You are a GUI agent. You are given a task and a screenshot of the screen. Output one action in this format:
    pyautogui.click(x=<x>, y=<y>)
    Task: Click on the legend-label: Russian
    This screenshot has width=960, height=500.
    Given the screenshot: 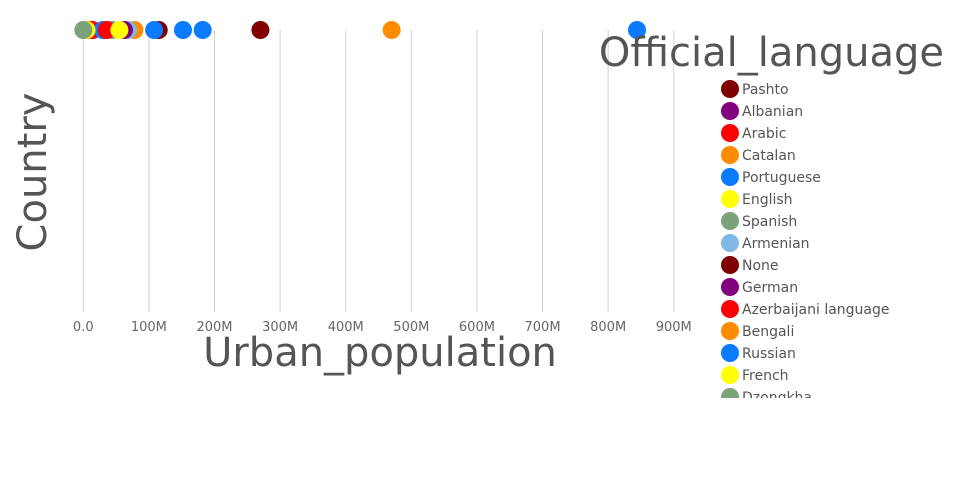 What is the action you would take?
    pyautogui.click(x=769, y=354)
    